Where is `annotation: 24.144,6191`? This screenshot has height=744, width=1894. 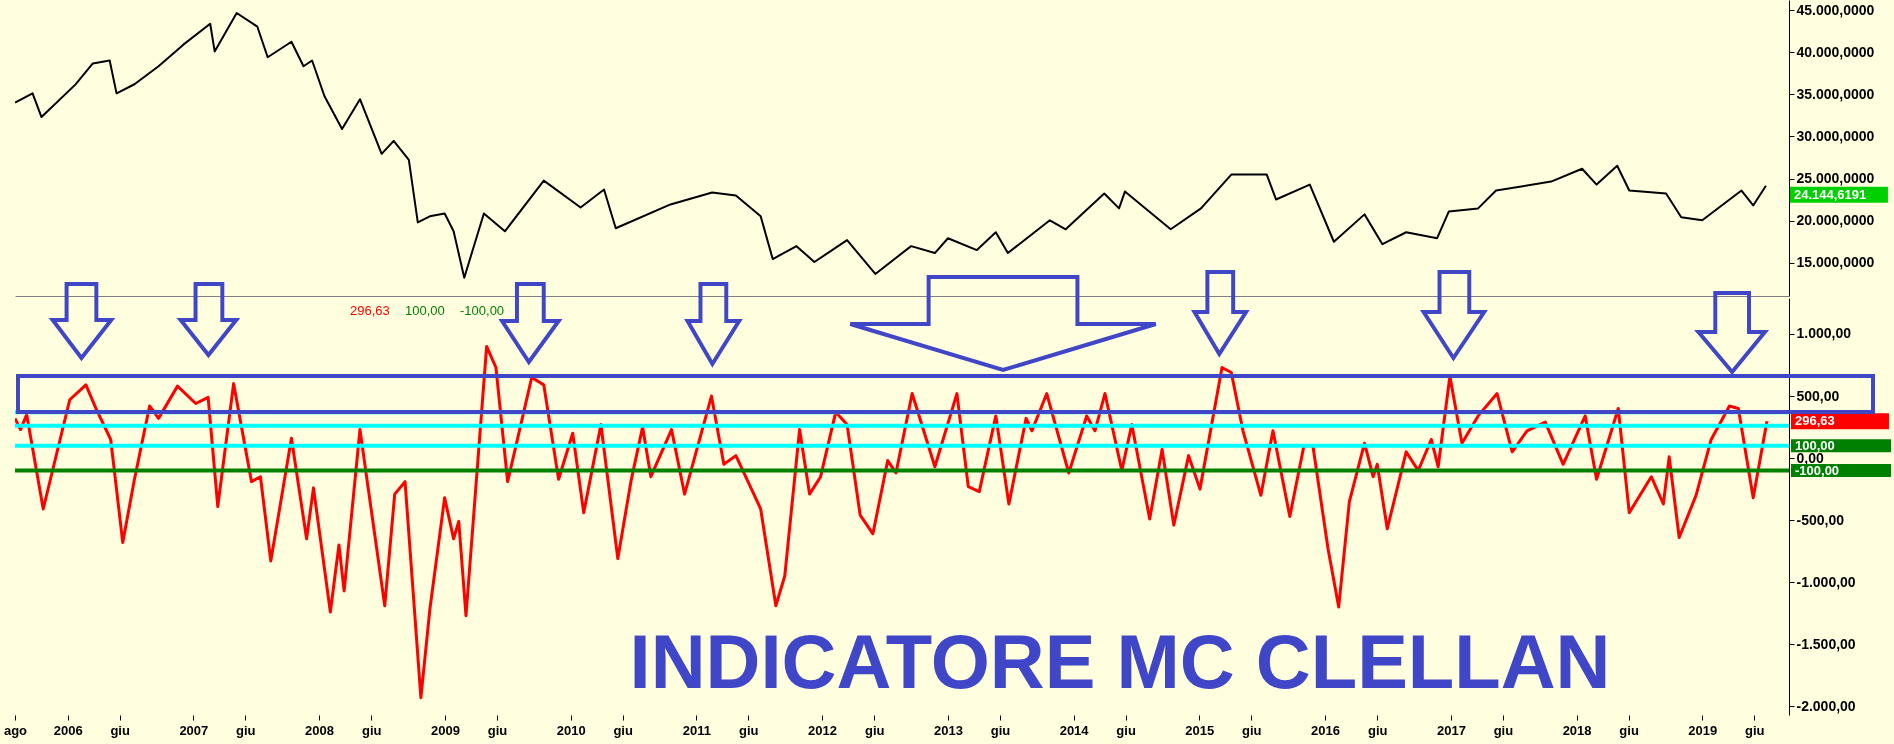
annotation: 24.144,6191 is located at coordinates (1830, 194).